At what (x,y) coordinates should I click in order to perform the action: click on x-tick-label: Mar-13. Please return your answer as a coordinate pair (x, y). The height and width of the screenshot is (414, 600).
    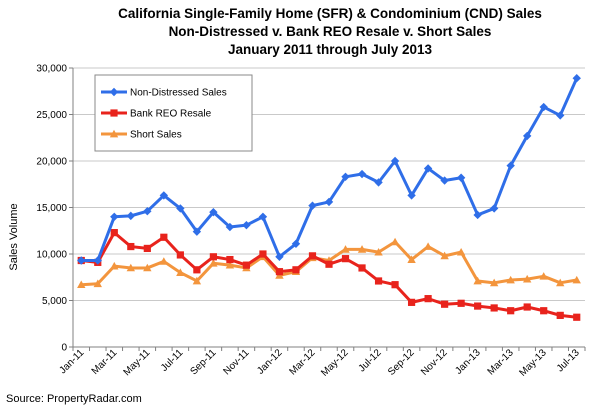
    Looking at the image, I should click on (501, 362).